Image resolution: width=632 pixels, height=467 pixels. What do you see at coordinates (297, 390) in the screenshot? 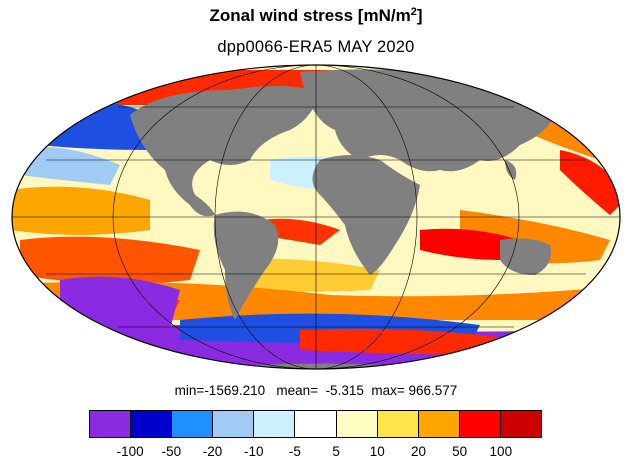
I see `mean-label: mean=` at bounding box center [297, 390].